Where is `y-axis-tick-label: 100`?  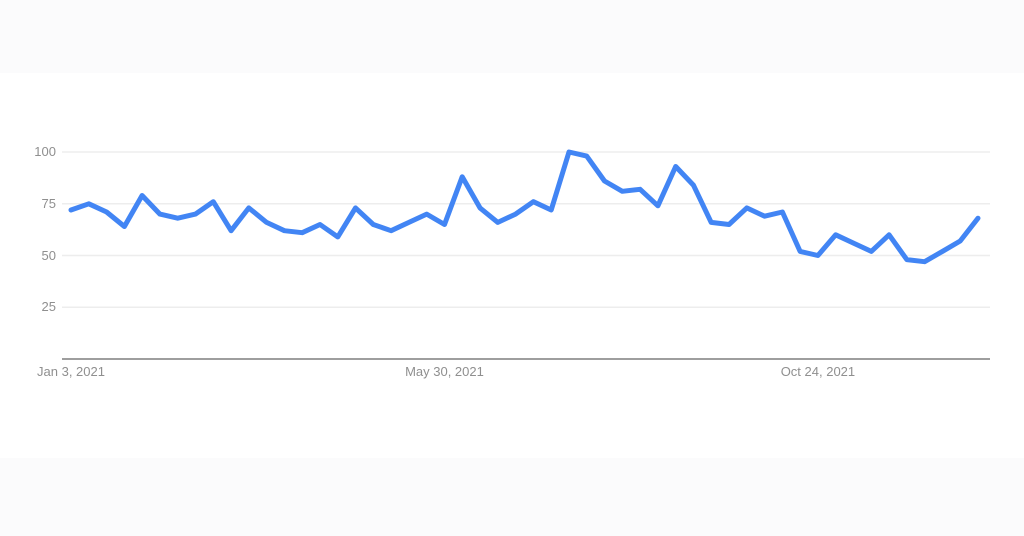 y-axis-tick-label: 100 is located at coordinates (45, 151).